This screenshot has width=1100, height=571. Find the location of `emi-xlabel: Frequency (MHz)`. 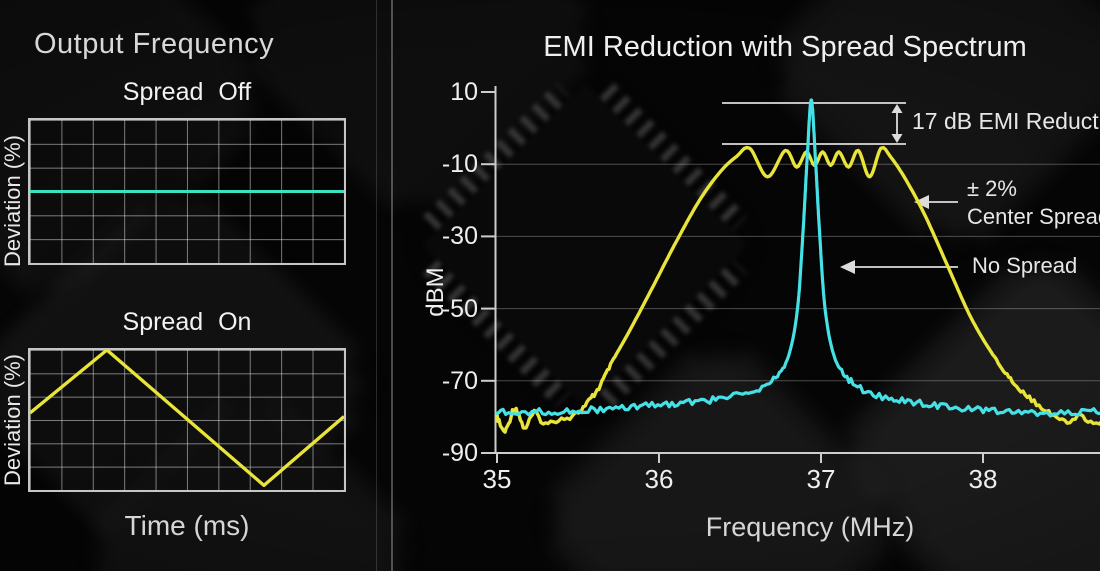

emi-xlabel: Frequency (MHz) is located at coordinates (810, 527).